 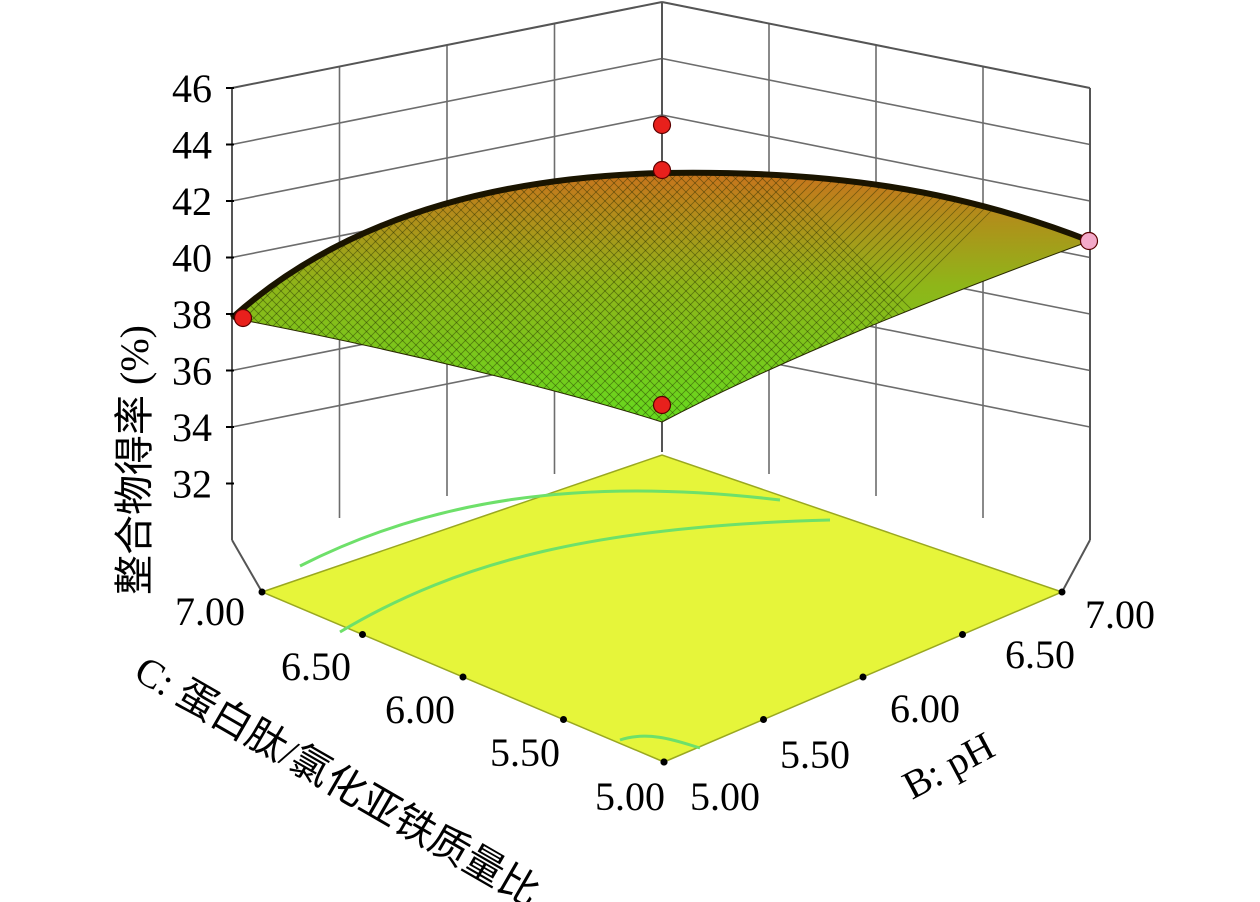 I want to click on z-axis-stub, so click(x=247, y=566).